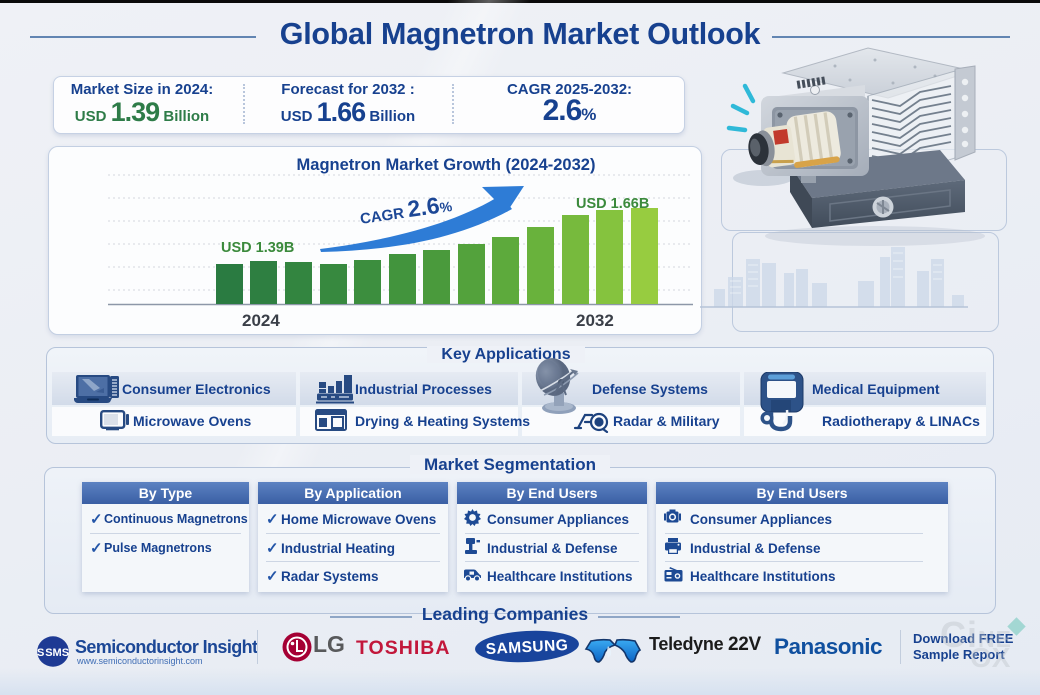 Image resolution: width=1040 pixels, height=695 pixels. I want to click on svg-text: S SMS, so click(53, 653).